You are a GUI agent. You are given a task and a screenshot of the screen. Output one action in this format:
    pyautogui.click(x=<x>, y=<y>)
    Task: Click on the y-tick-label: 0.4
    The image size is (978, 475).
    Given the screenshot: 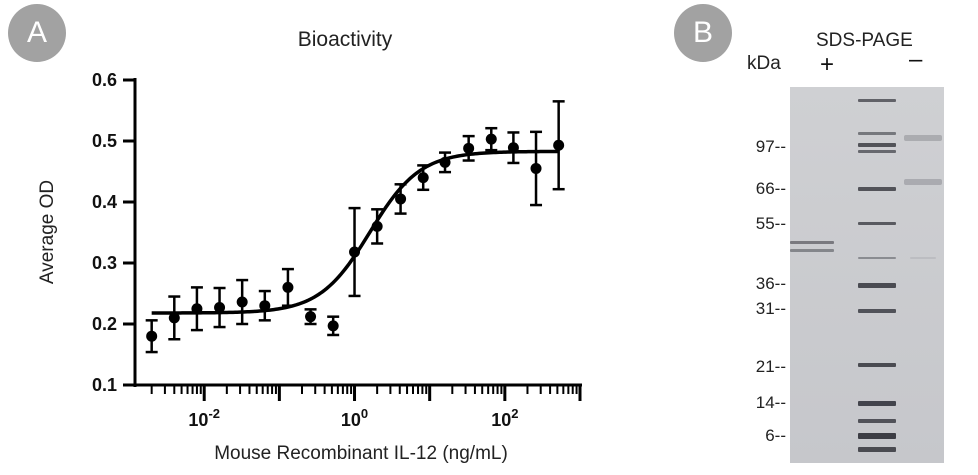 What is the action you would take?
    pyautogui.click(x=104, y=202)
    